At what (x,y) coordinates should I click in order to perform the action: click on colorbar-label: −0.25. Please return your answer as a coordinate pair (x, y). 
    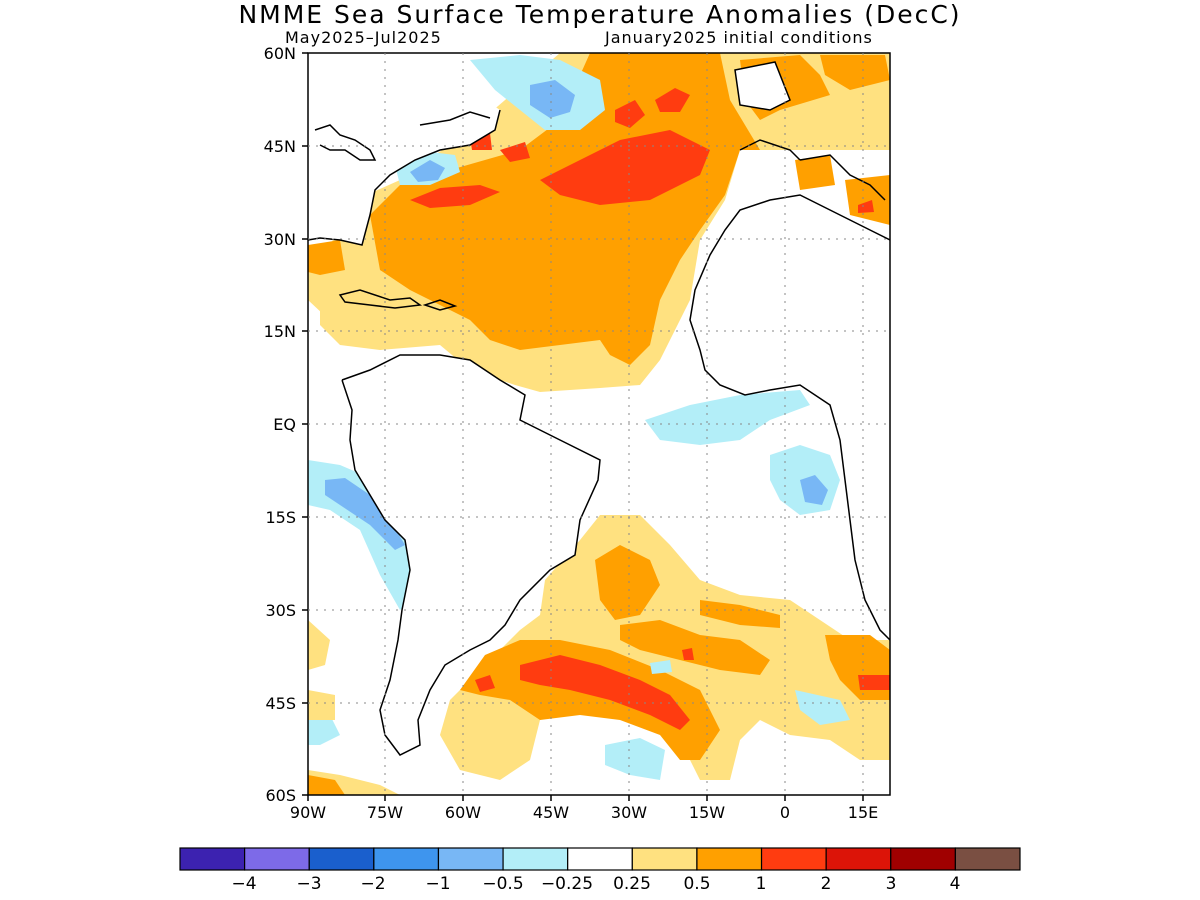
    Looking at the image, I should click on (567, 884).